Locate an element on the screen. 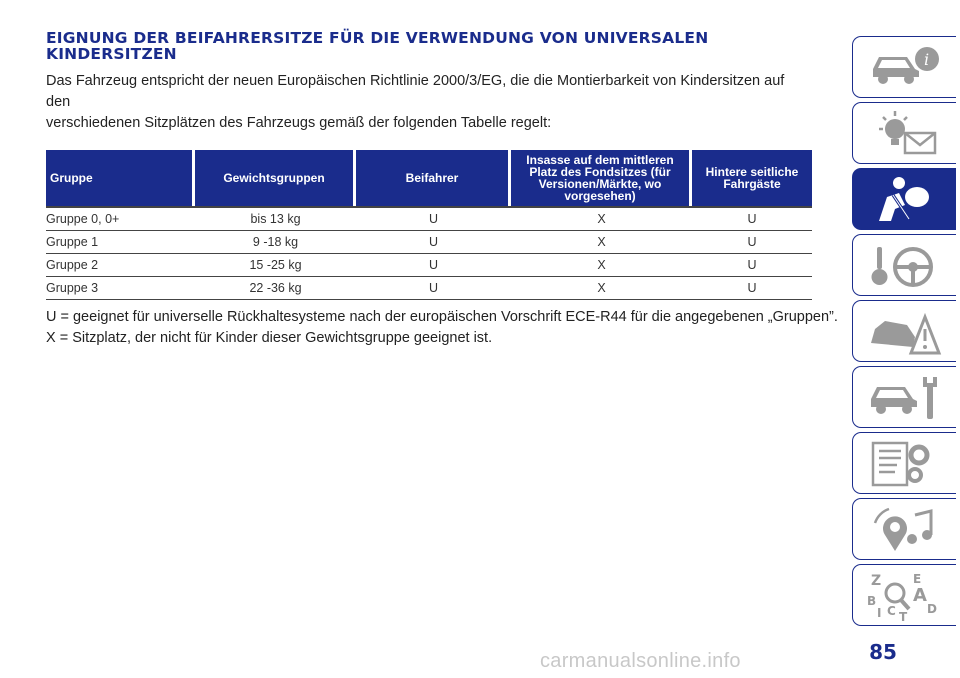  emergency-icon is located at coordinates (906, 333).